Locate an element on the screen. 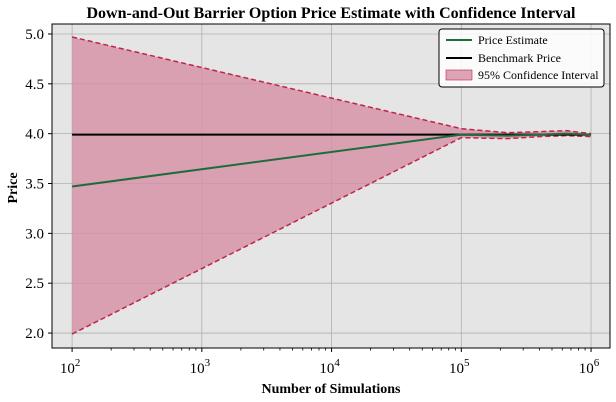 The height and width of the screenshot is (402, 616). x-tick-label: 10⁶ is located at coordinates (589, 367).